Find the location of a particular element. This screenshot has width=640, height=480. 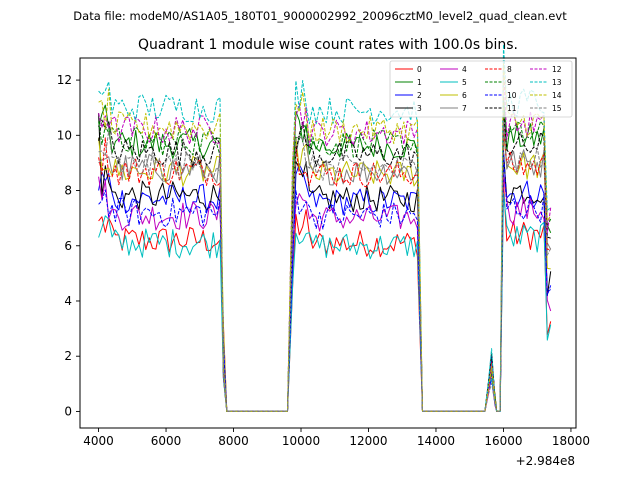

y-tick-label: 8 is located at coordinates (68, 191).